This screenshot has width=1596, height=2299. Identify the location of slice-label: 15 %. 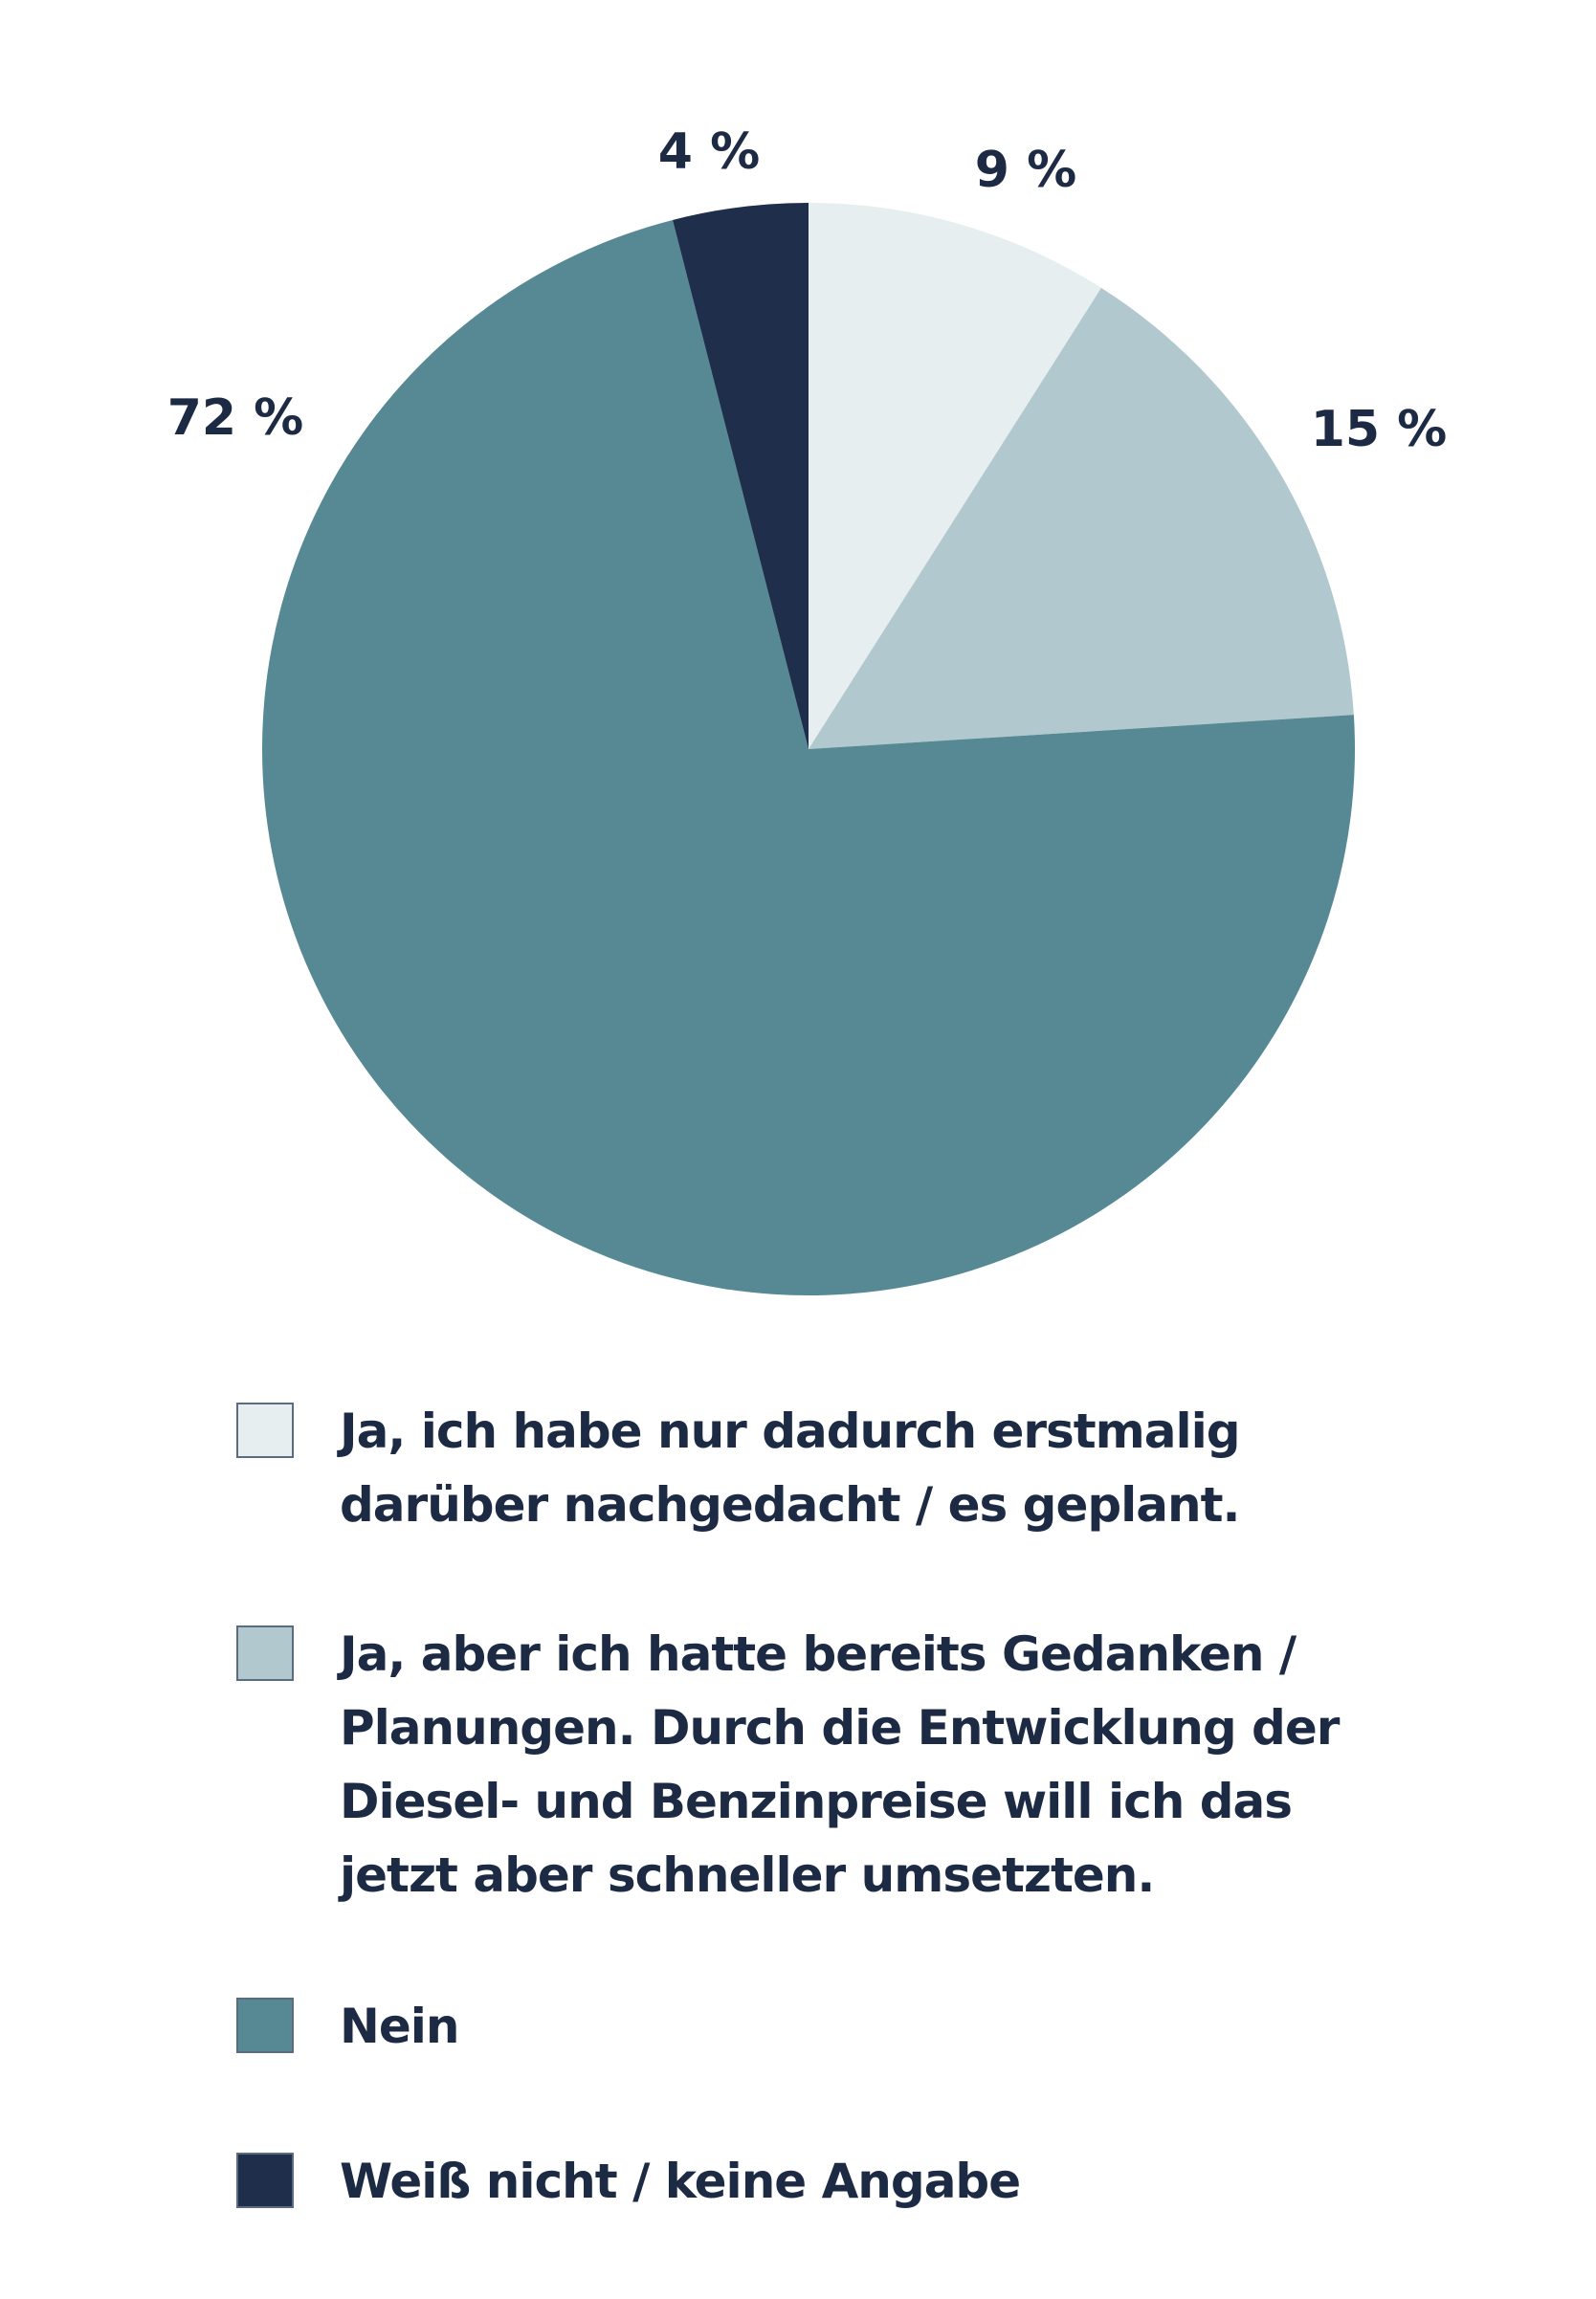
(1380, 430).